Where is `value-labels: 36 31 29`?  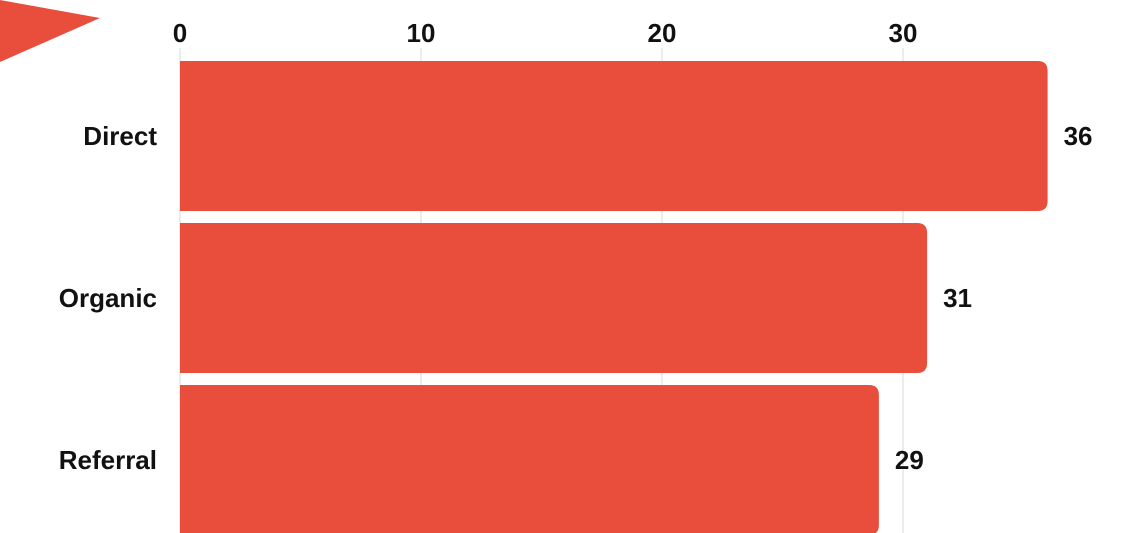 value-labels: 36 31 29 is located at coordinates (994, 298).